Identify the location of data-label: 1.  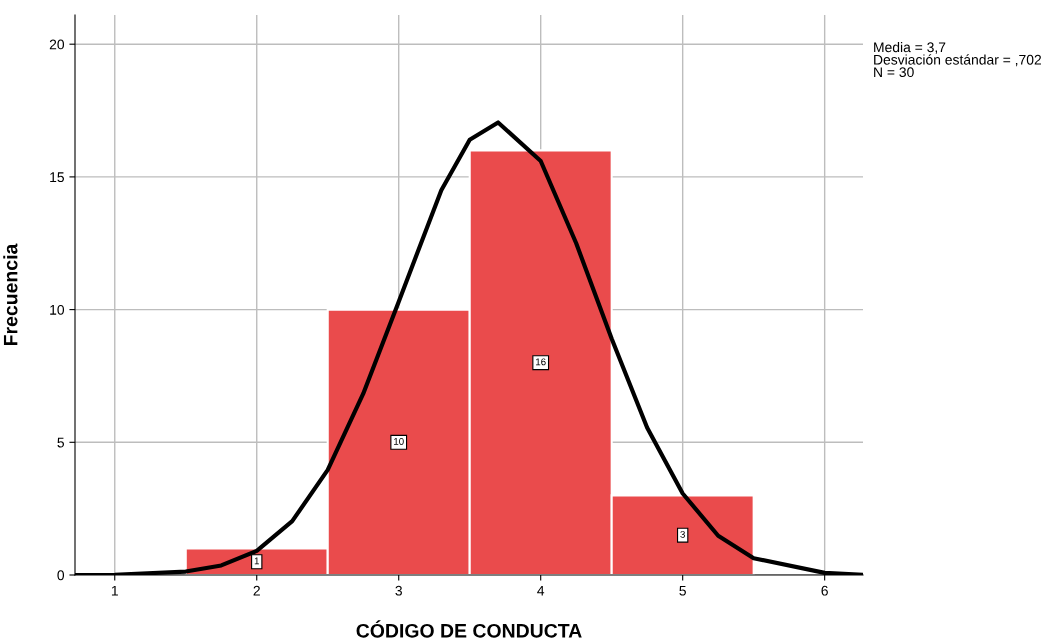
(256, 561).